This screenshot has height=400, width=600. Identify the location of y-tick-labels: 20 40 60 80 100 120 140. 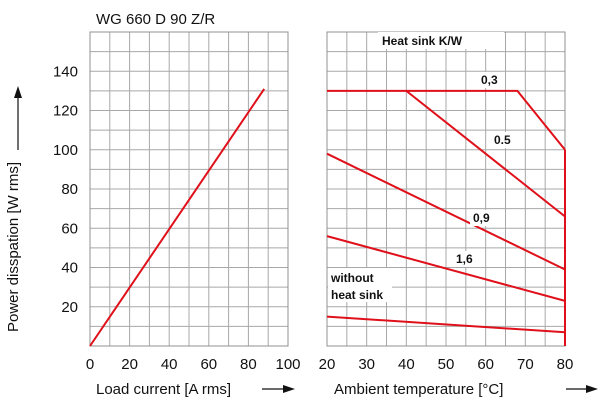
(65, 189).